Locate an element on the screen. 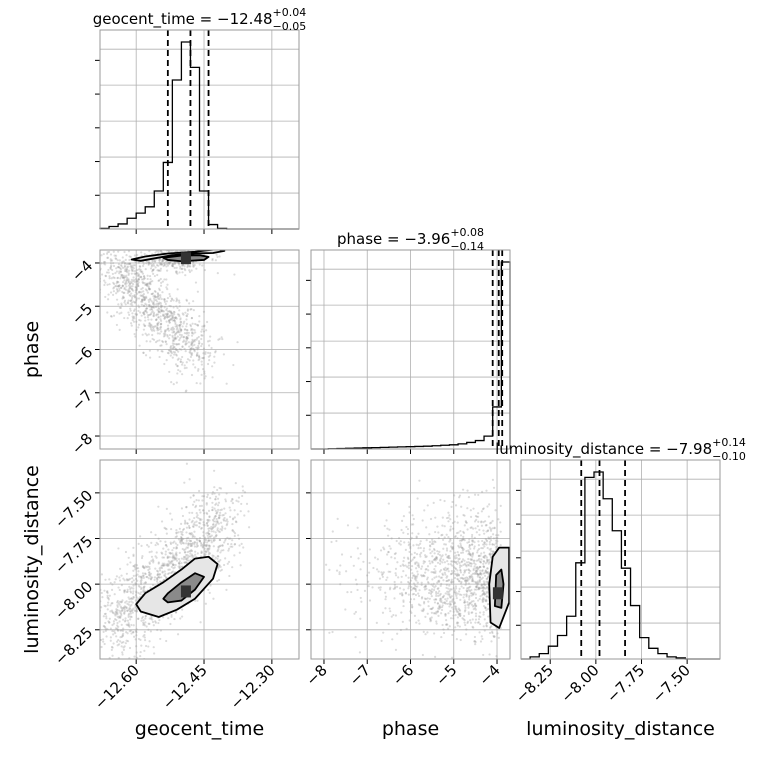  hist-title-geocent_time: geocent_time = −12.48+0.04 is located at coordinates (200, 17).